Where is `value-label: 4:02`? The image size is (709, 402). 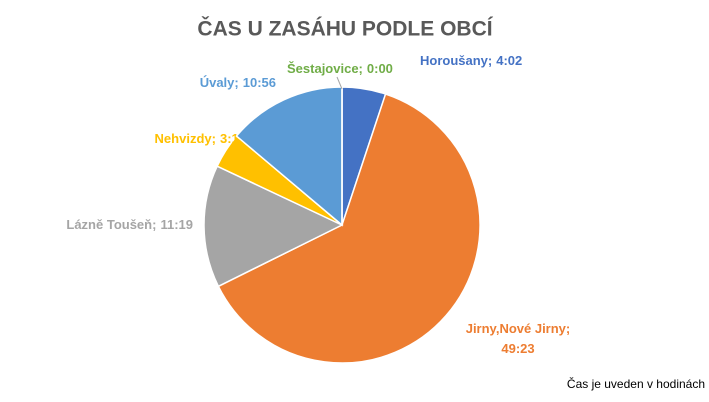
value-label: 4:02 is located at coordinates (509, 60).